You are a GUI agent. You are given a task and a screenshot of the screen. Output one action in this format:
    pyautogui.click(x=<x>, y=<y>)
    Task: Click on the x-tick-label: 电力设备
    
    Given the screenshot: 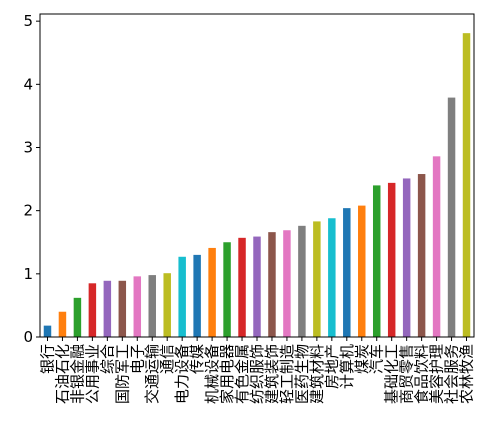 What is the action you would take?
    pyautogui.click(x=182, y=374)
    